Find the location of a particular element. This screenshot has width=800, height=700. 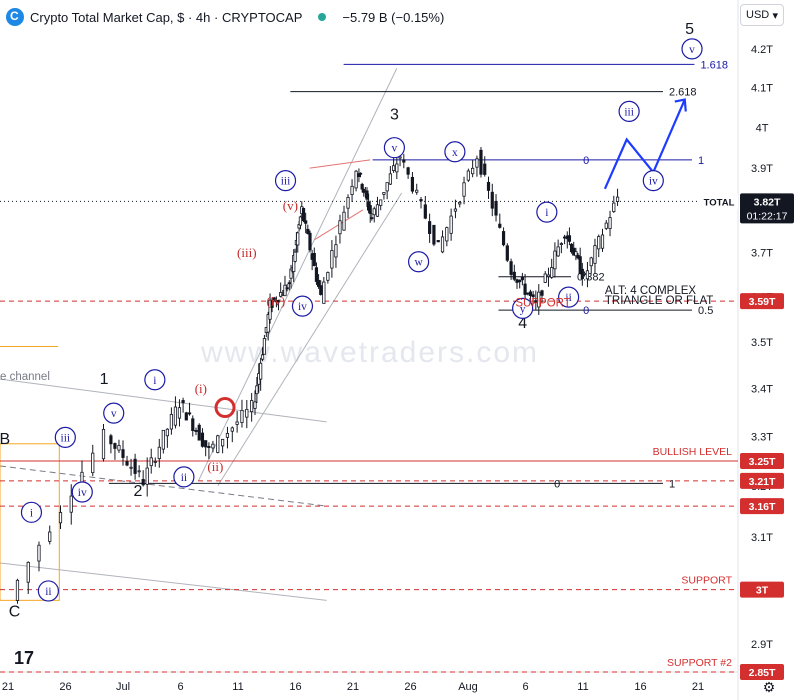

wave-label: (v) is located at coordinates (290, 205).